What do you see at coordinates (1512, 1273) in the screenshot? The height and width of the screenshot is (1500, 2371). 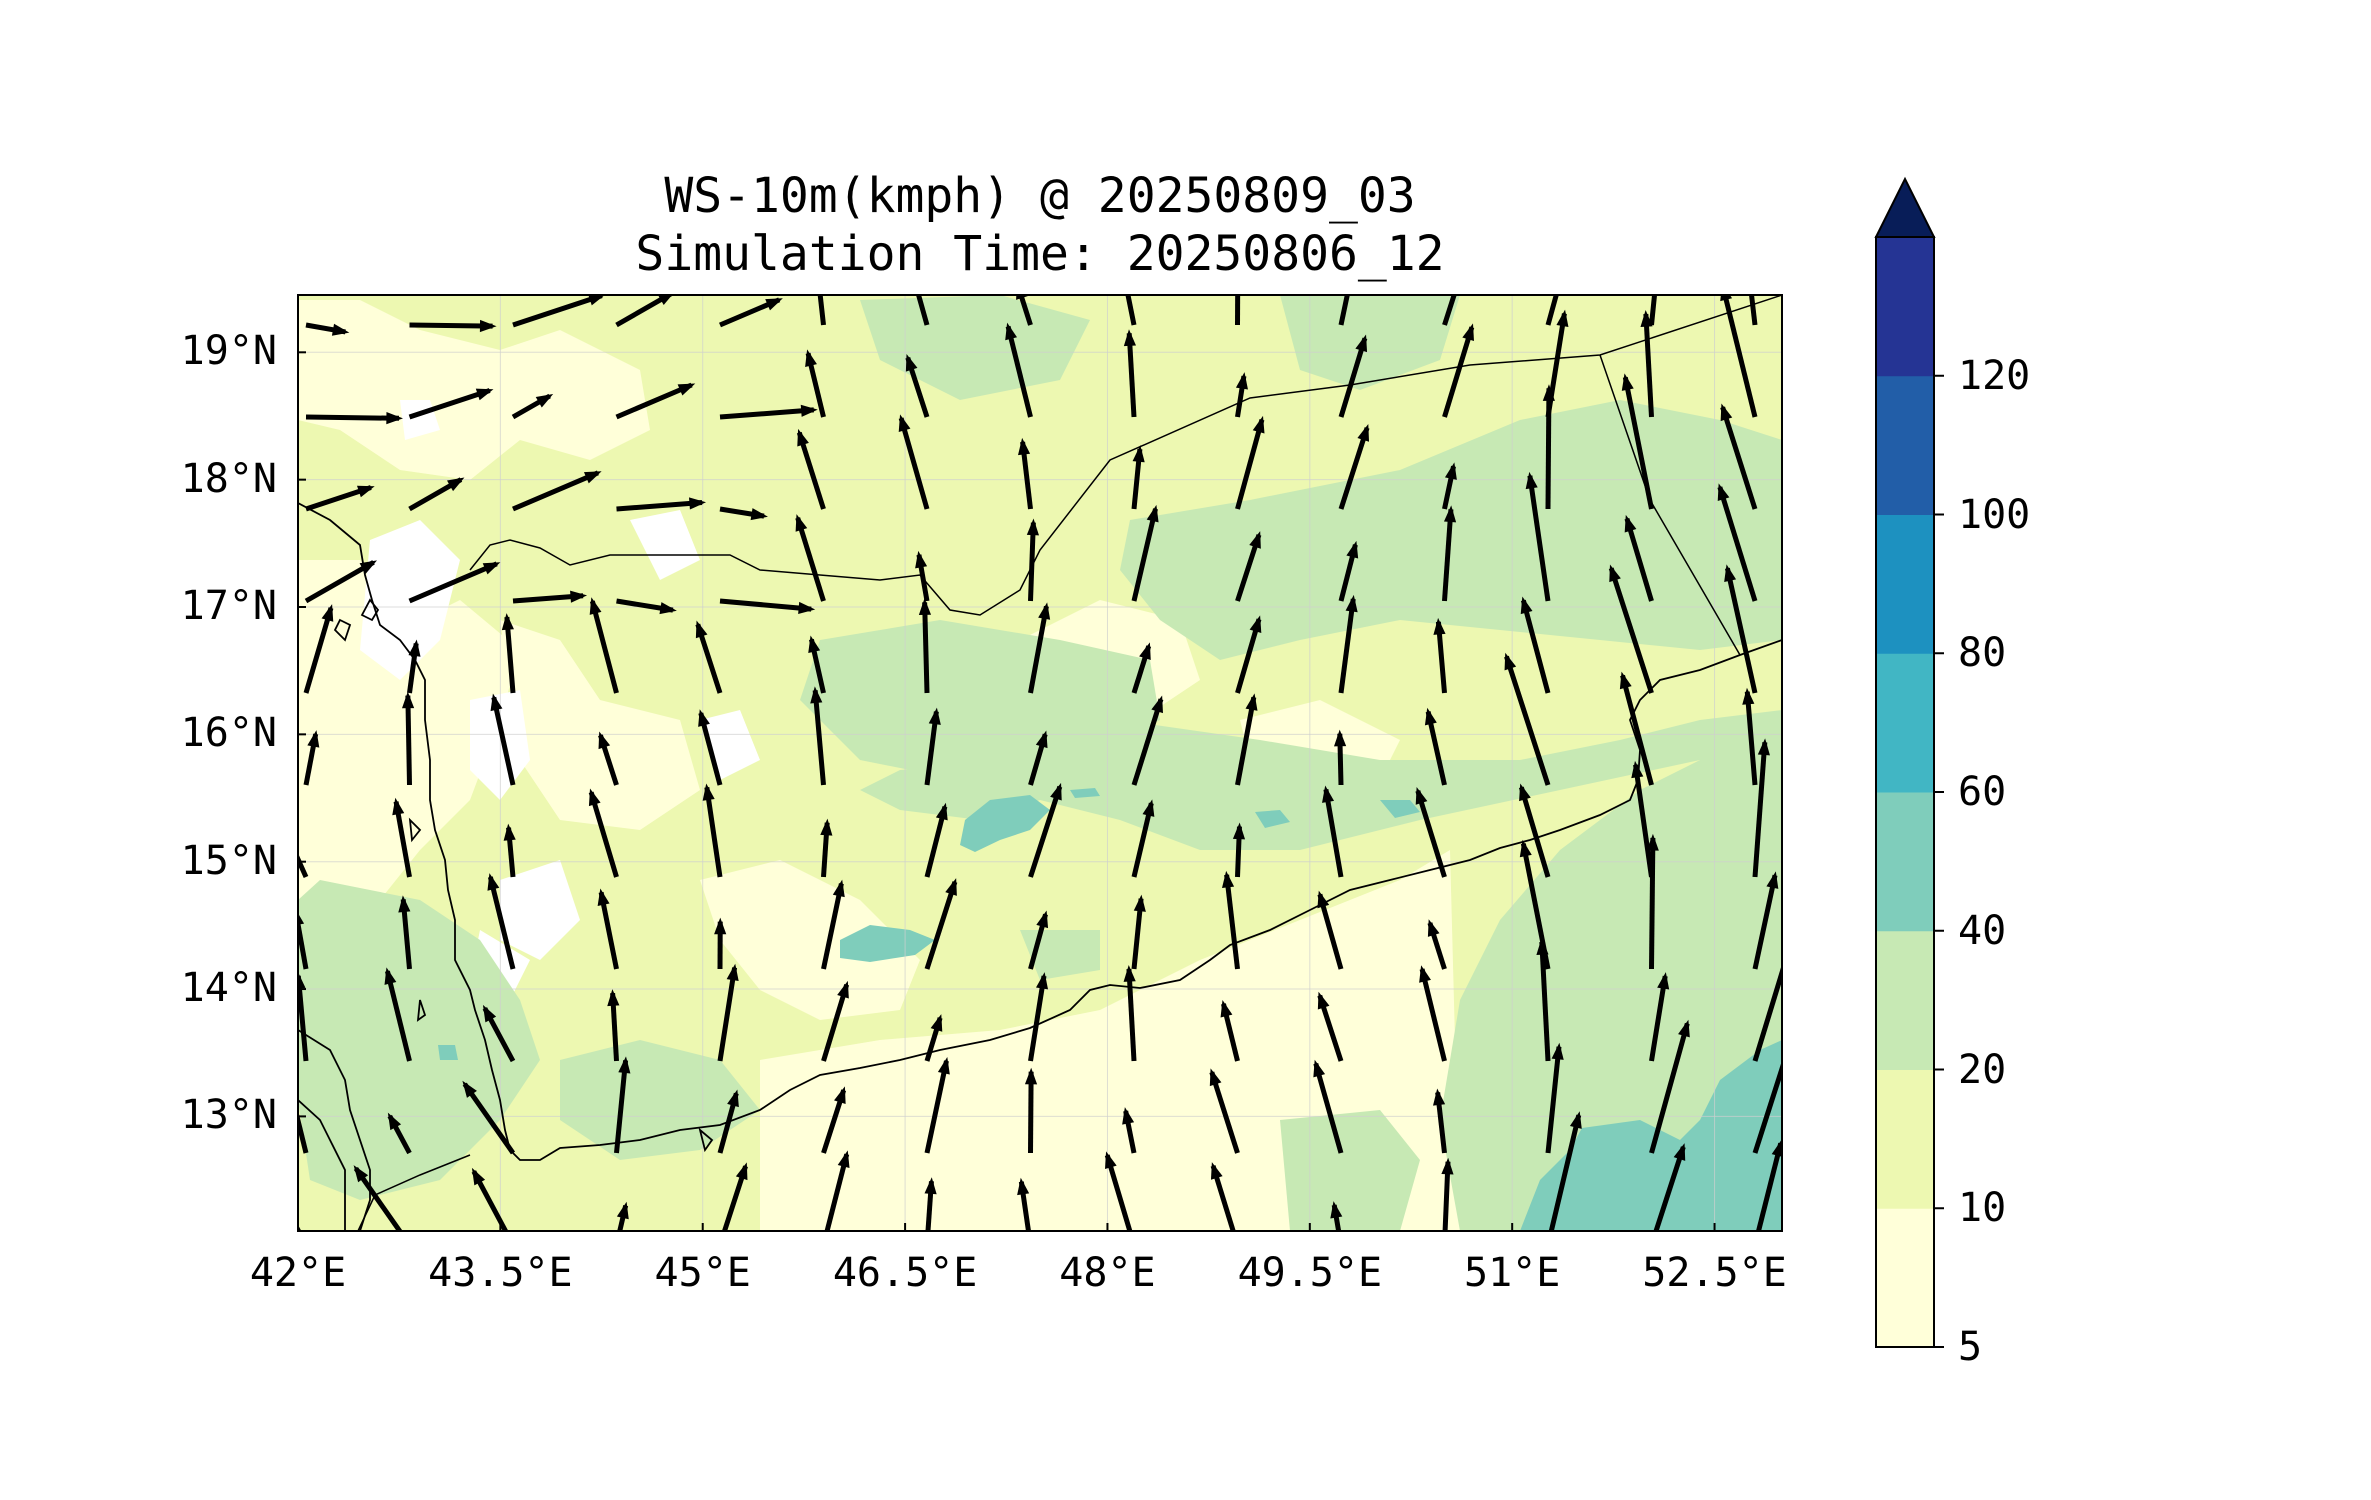 I see `lon-tick-label: 51°E` at bounding box center [1512, 1273].